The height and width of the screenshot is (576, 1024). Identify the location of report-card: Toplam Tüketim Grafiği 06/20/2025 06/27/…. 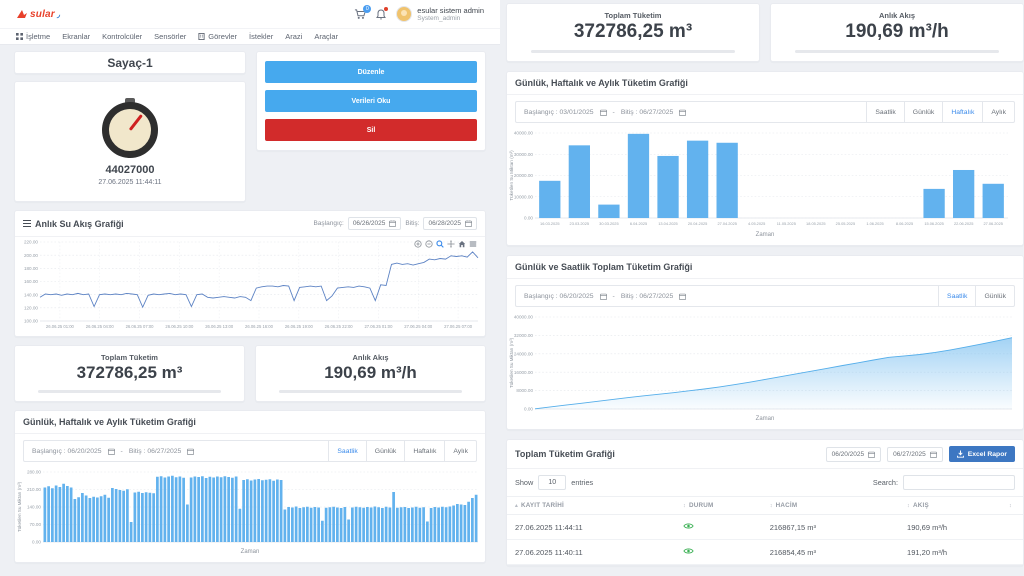
(765, 502).